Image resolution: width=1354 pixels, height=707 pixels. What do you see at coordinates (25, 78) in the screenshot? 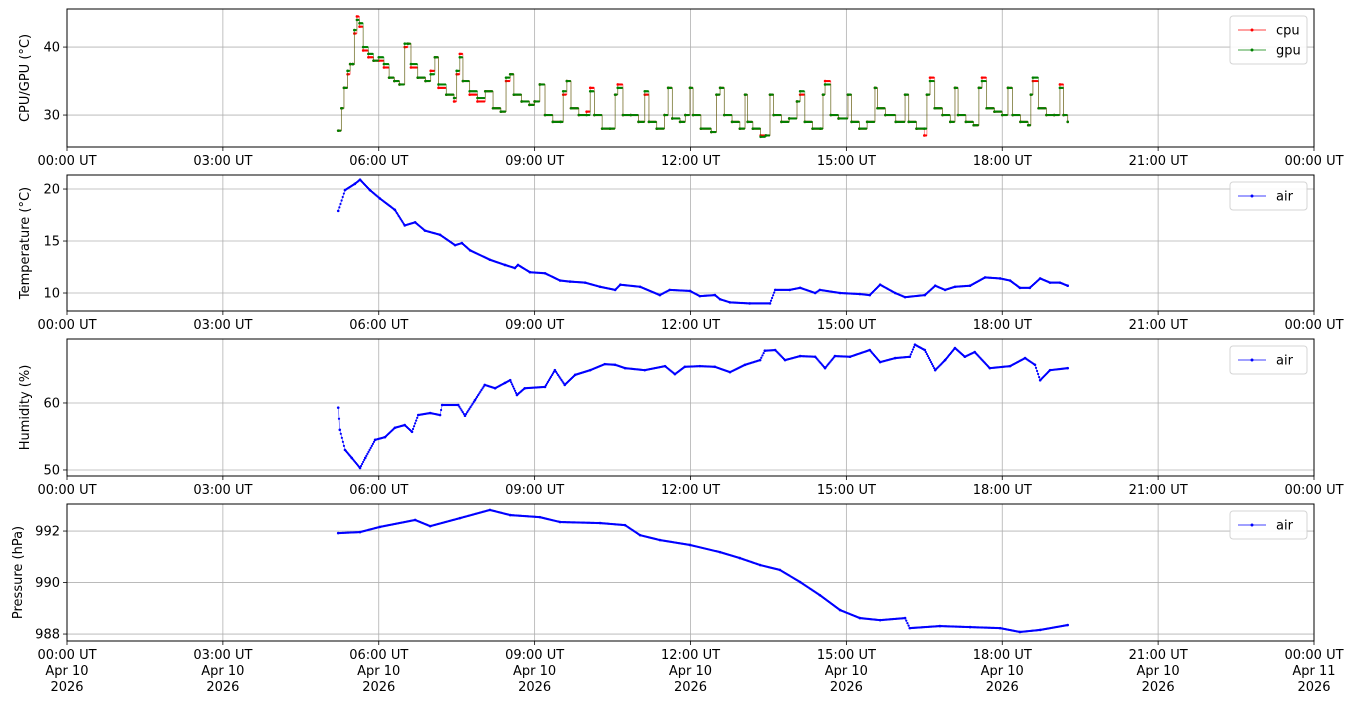
I see `y-axis-label: CPU/GPU (°C)` at bounding box center [25, 78].